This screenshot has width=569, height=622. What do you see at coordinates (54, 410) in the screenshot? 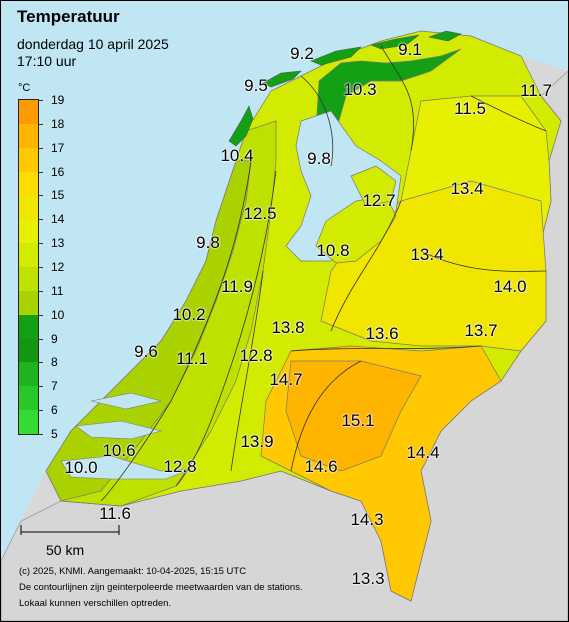
I see `legend-tick-label: 6` at bounding box center [54, 410].